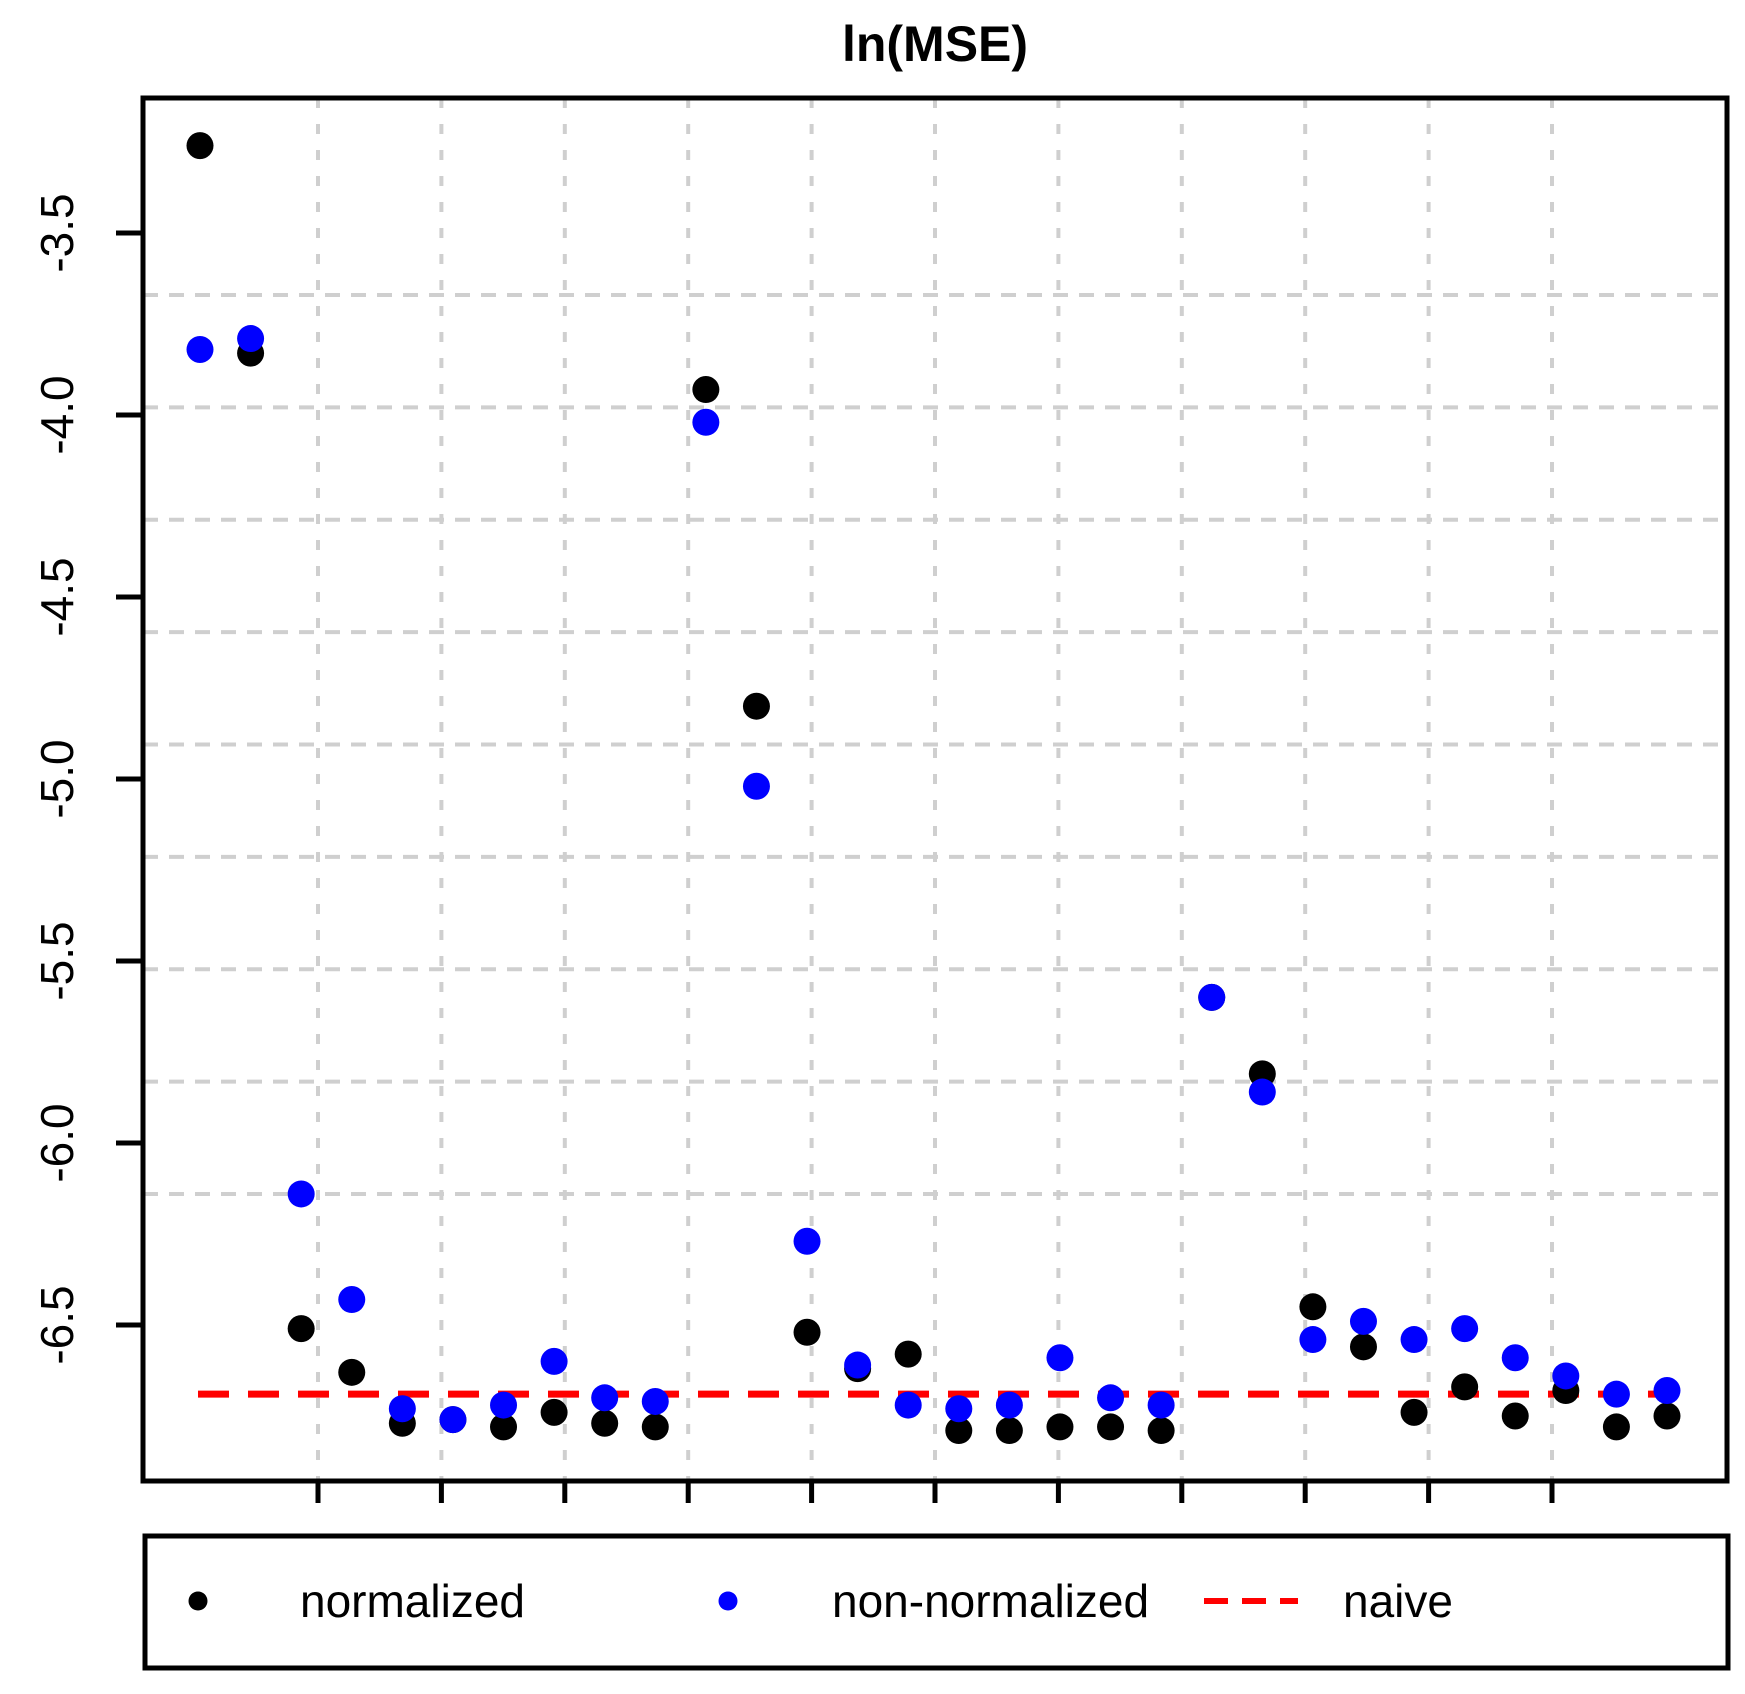  I want to click on legend-box, so click(936, 1602).